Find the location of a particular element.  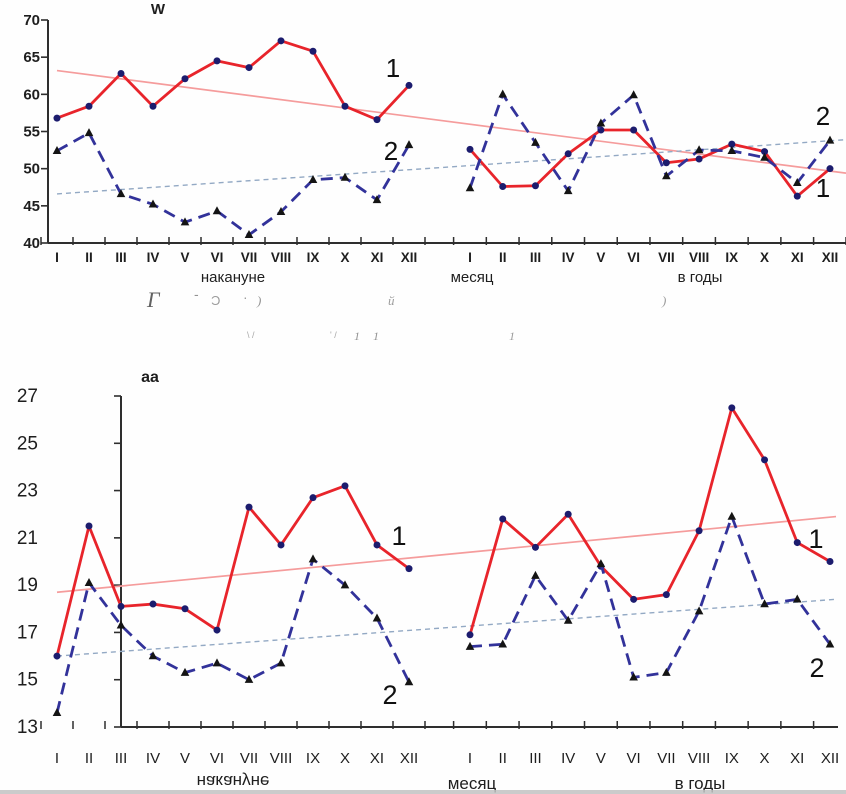

x-group-label: месяц is located at coordinates (472, 277).